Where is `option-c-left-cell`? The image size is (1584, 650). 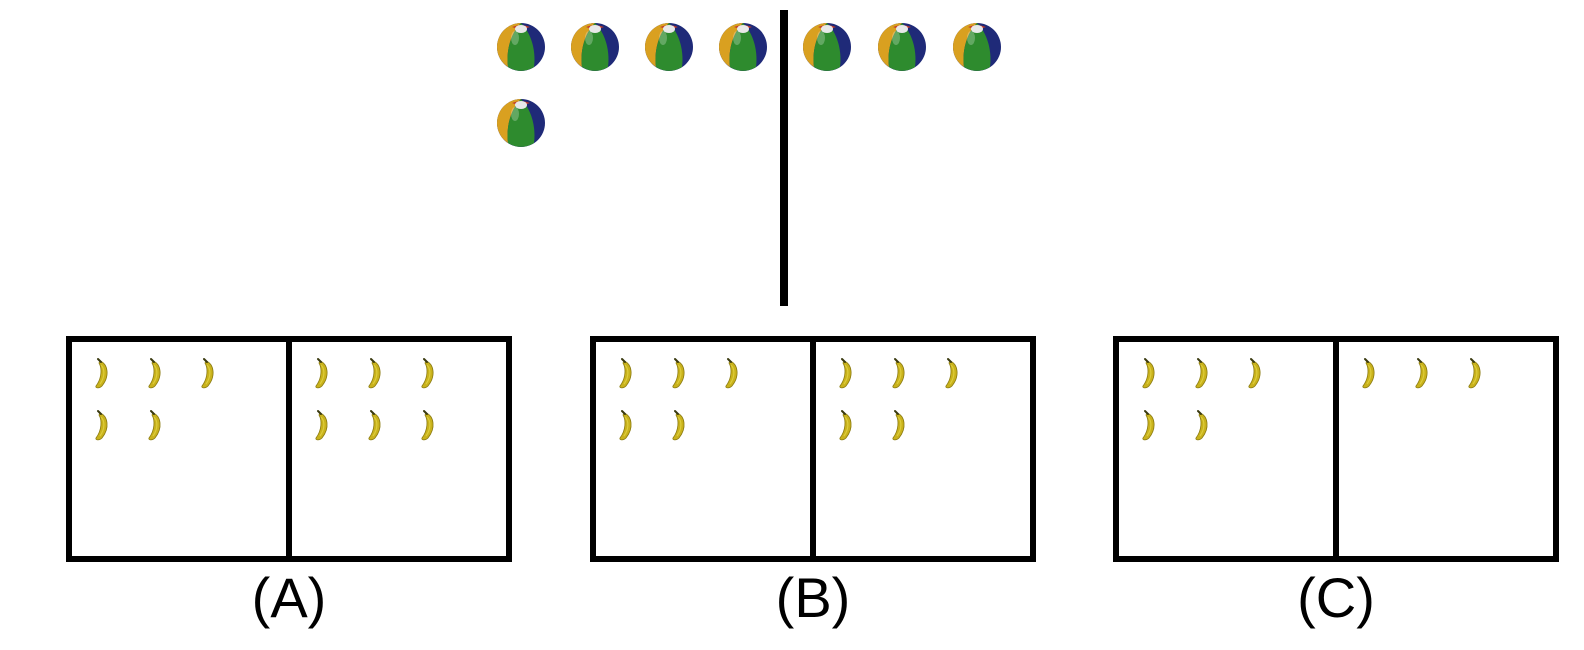
option-c-left-cell is located at coordinates (1226, 449).